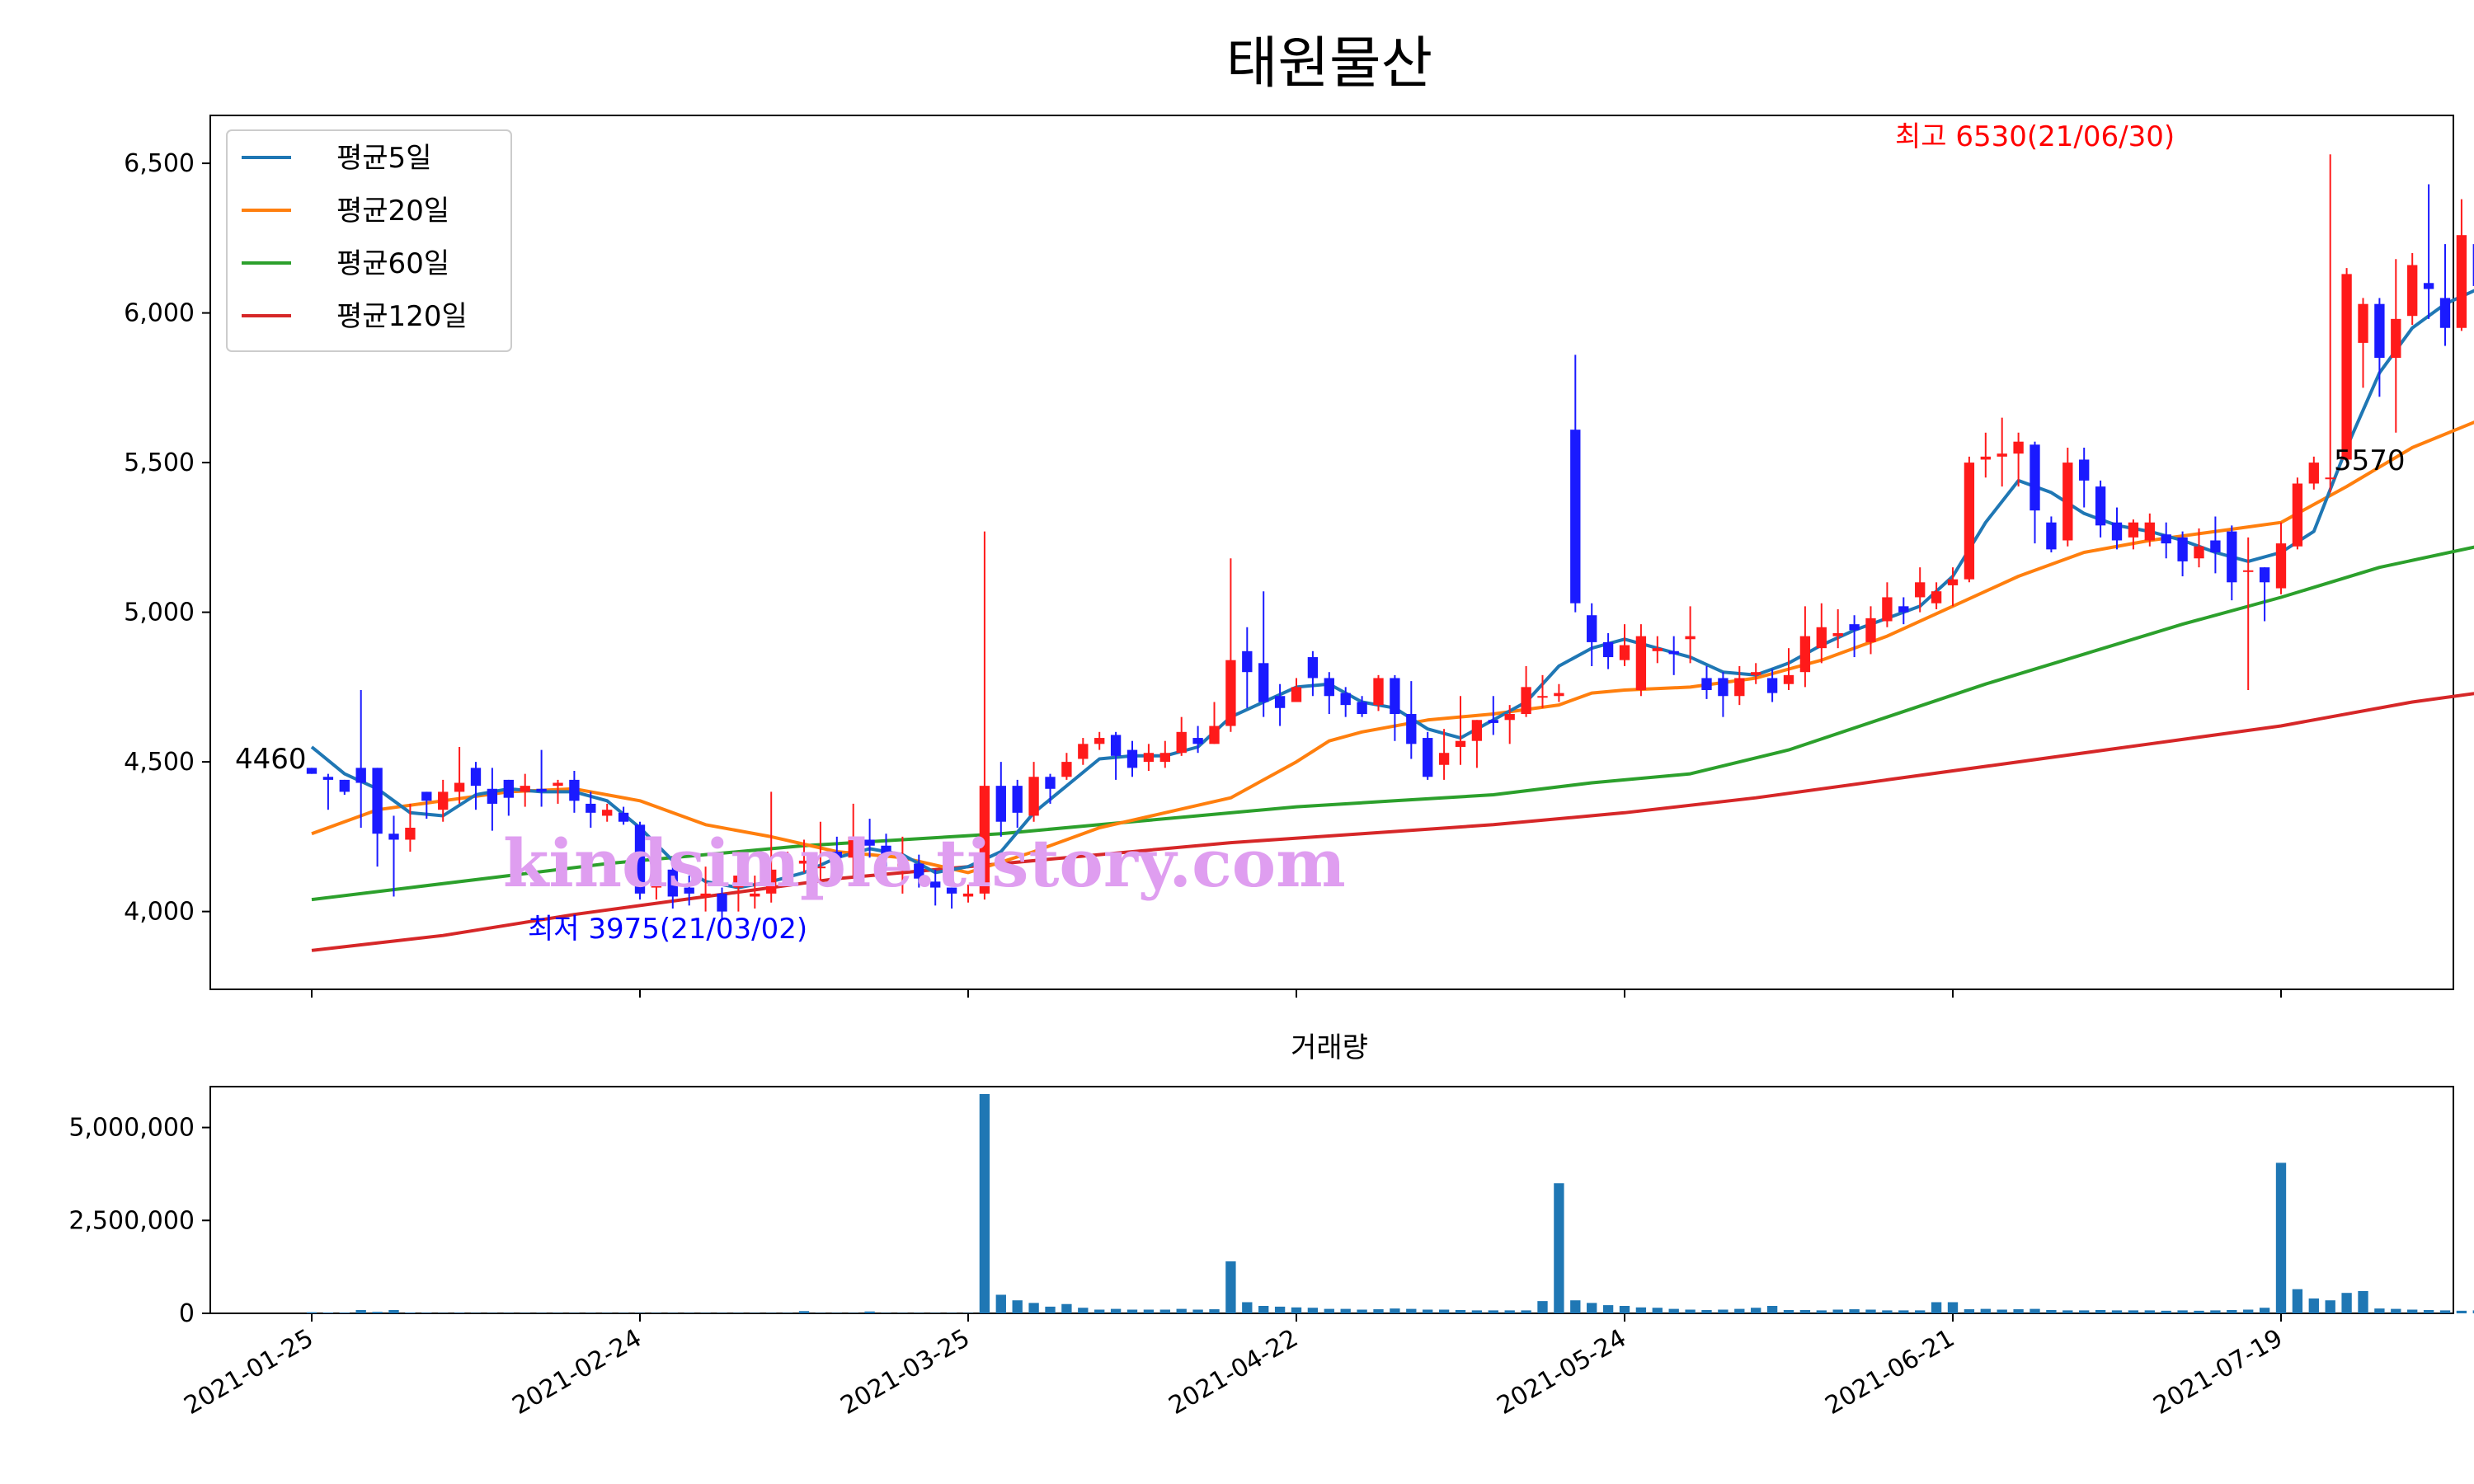  I want to click on legend-label-ma20: 평균20일, so click(392, 212).